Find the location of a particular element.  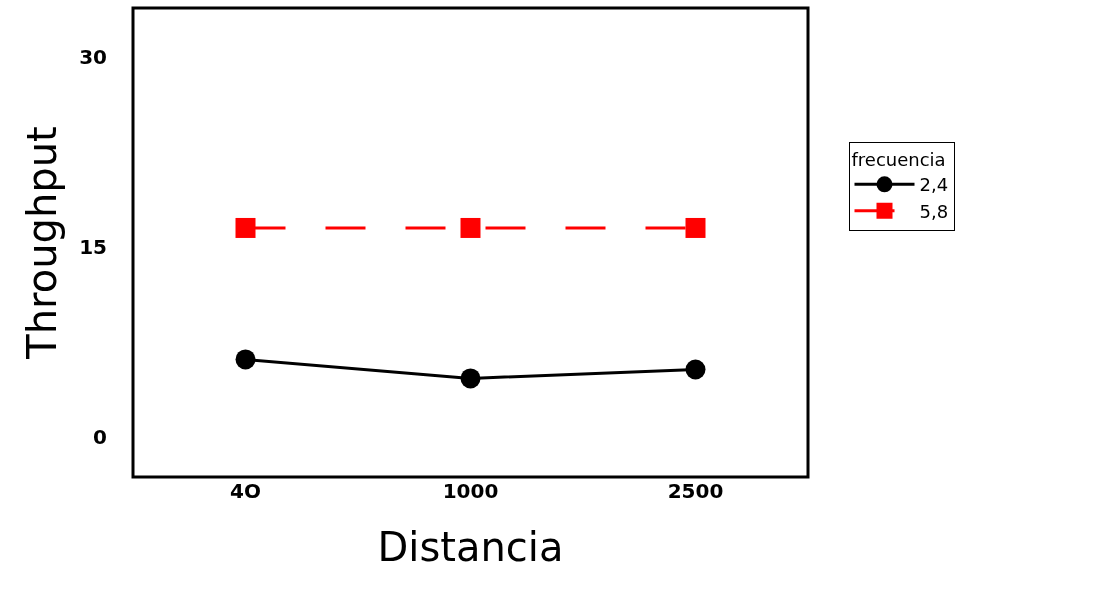

legend-label: 2,4 is located at coordinates (934, 185).